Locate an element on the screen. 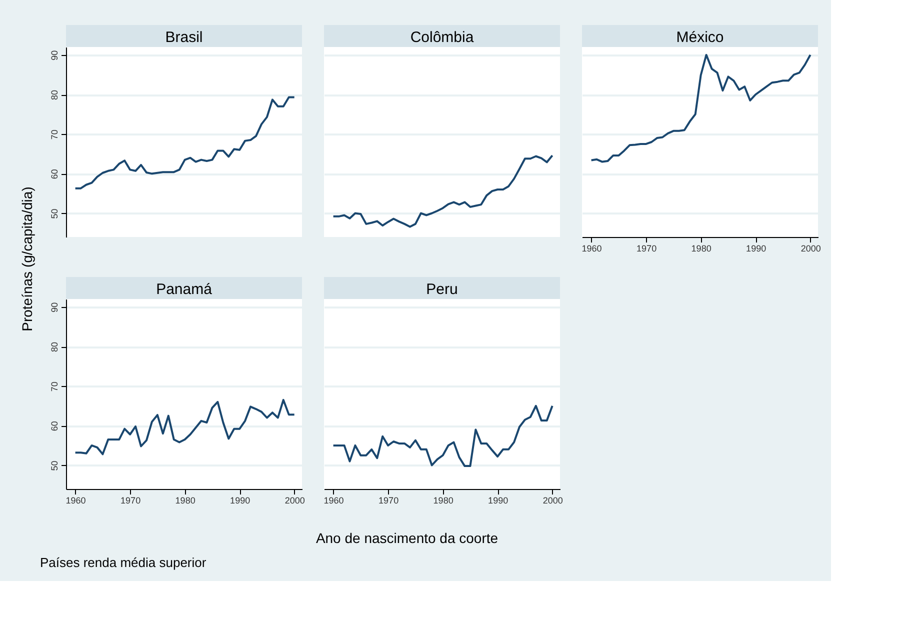 Image resolution: width=898 pixels, height=635 pixels. chart-title: Peru is located at coordinates (442, 289).